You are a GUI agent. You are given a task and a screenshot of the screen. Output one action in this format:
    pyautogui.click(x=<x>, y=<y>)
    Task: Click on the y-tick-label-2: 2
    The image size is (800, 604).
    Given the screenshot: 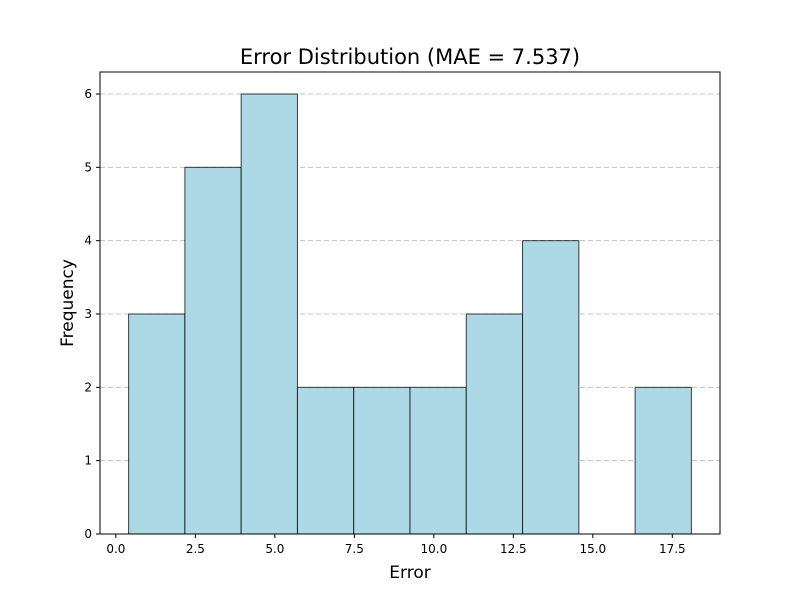 What is the action you would take?
    pyautogui.click(x=88, y=387)
    